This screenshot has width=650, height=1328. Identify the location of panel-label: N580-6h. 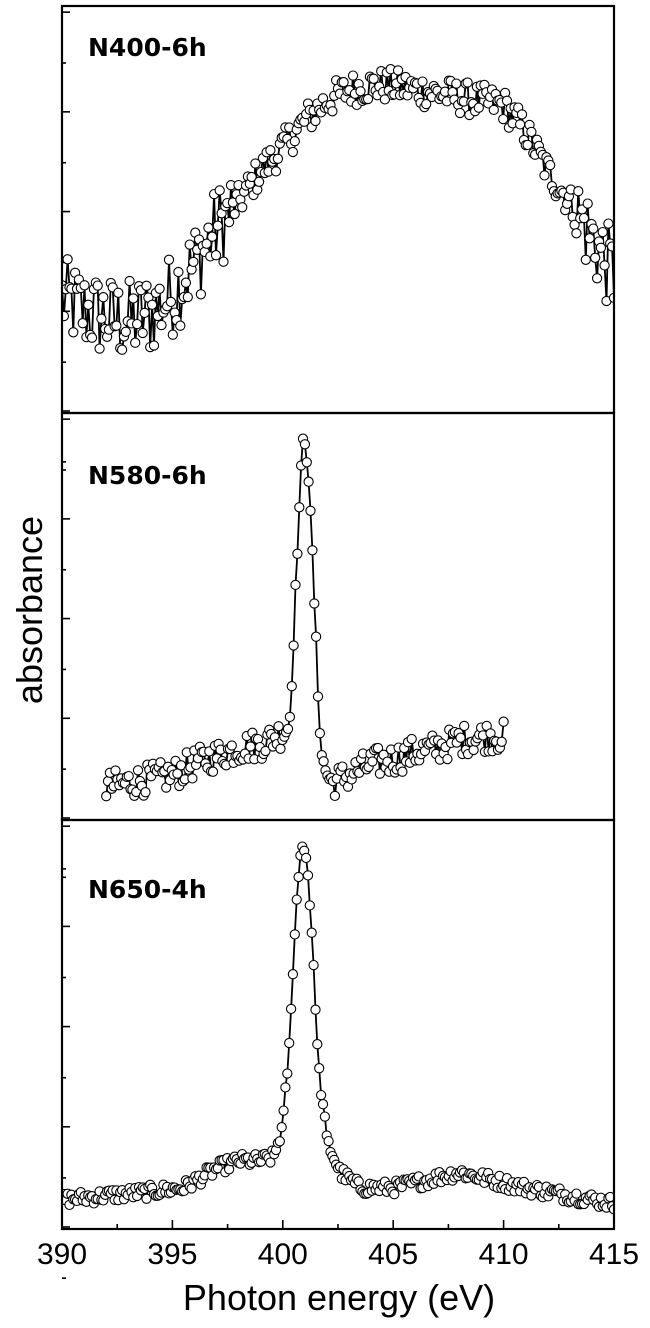
(147, 475).